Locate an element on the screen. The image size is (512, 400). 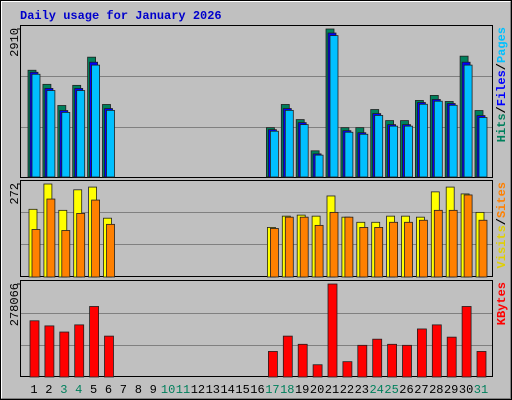
x-tick-label: 18 is located at coordinates (287, 390).